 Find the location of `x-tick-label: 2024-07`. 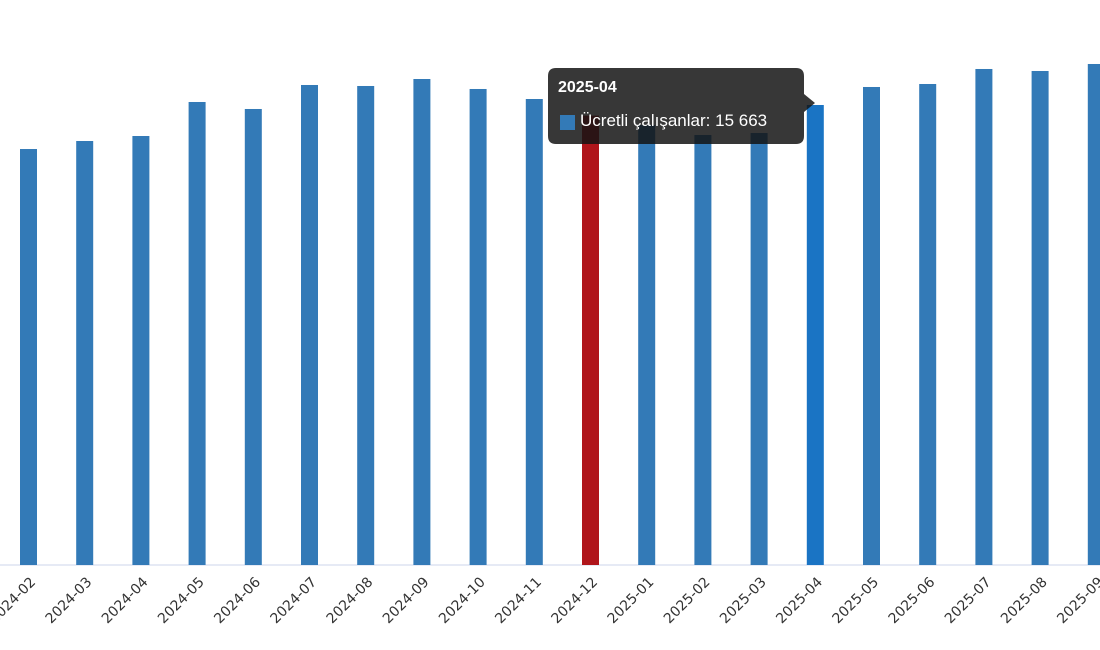

x-tick-label: 2024-07 is located at coordinates (293, 600).